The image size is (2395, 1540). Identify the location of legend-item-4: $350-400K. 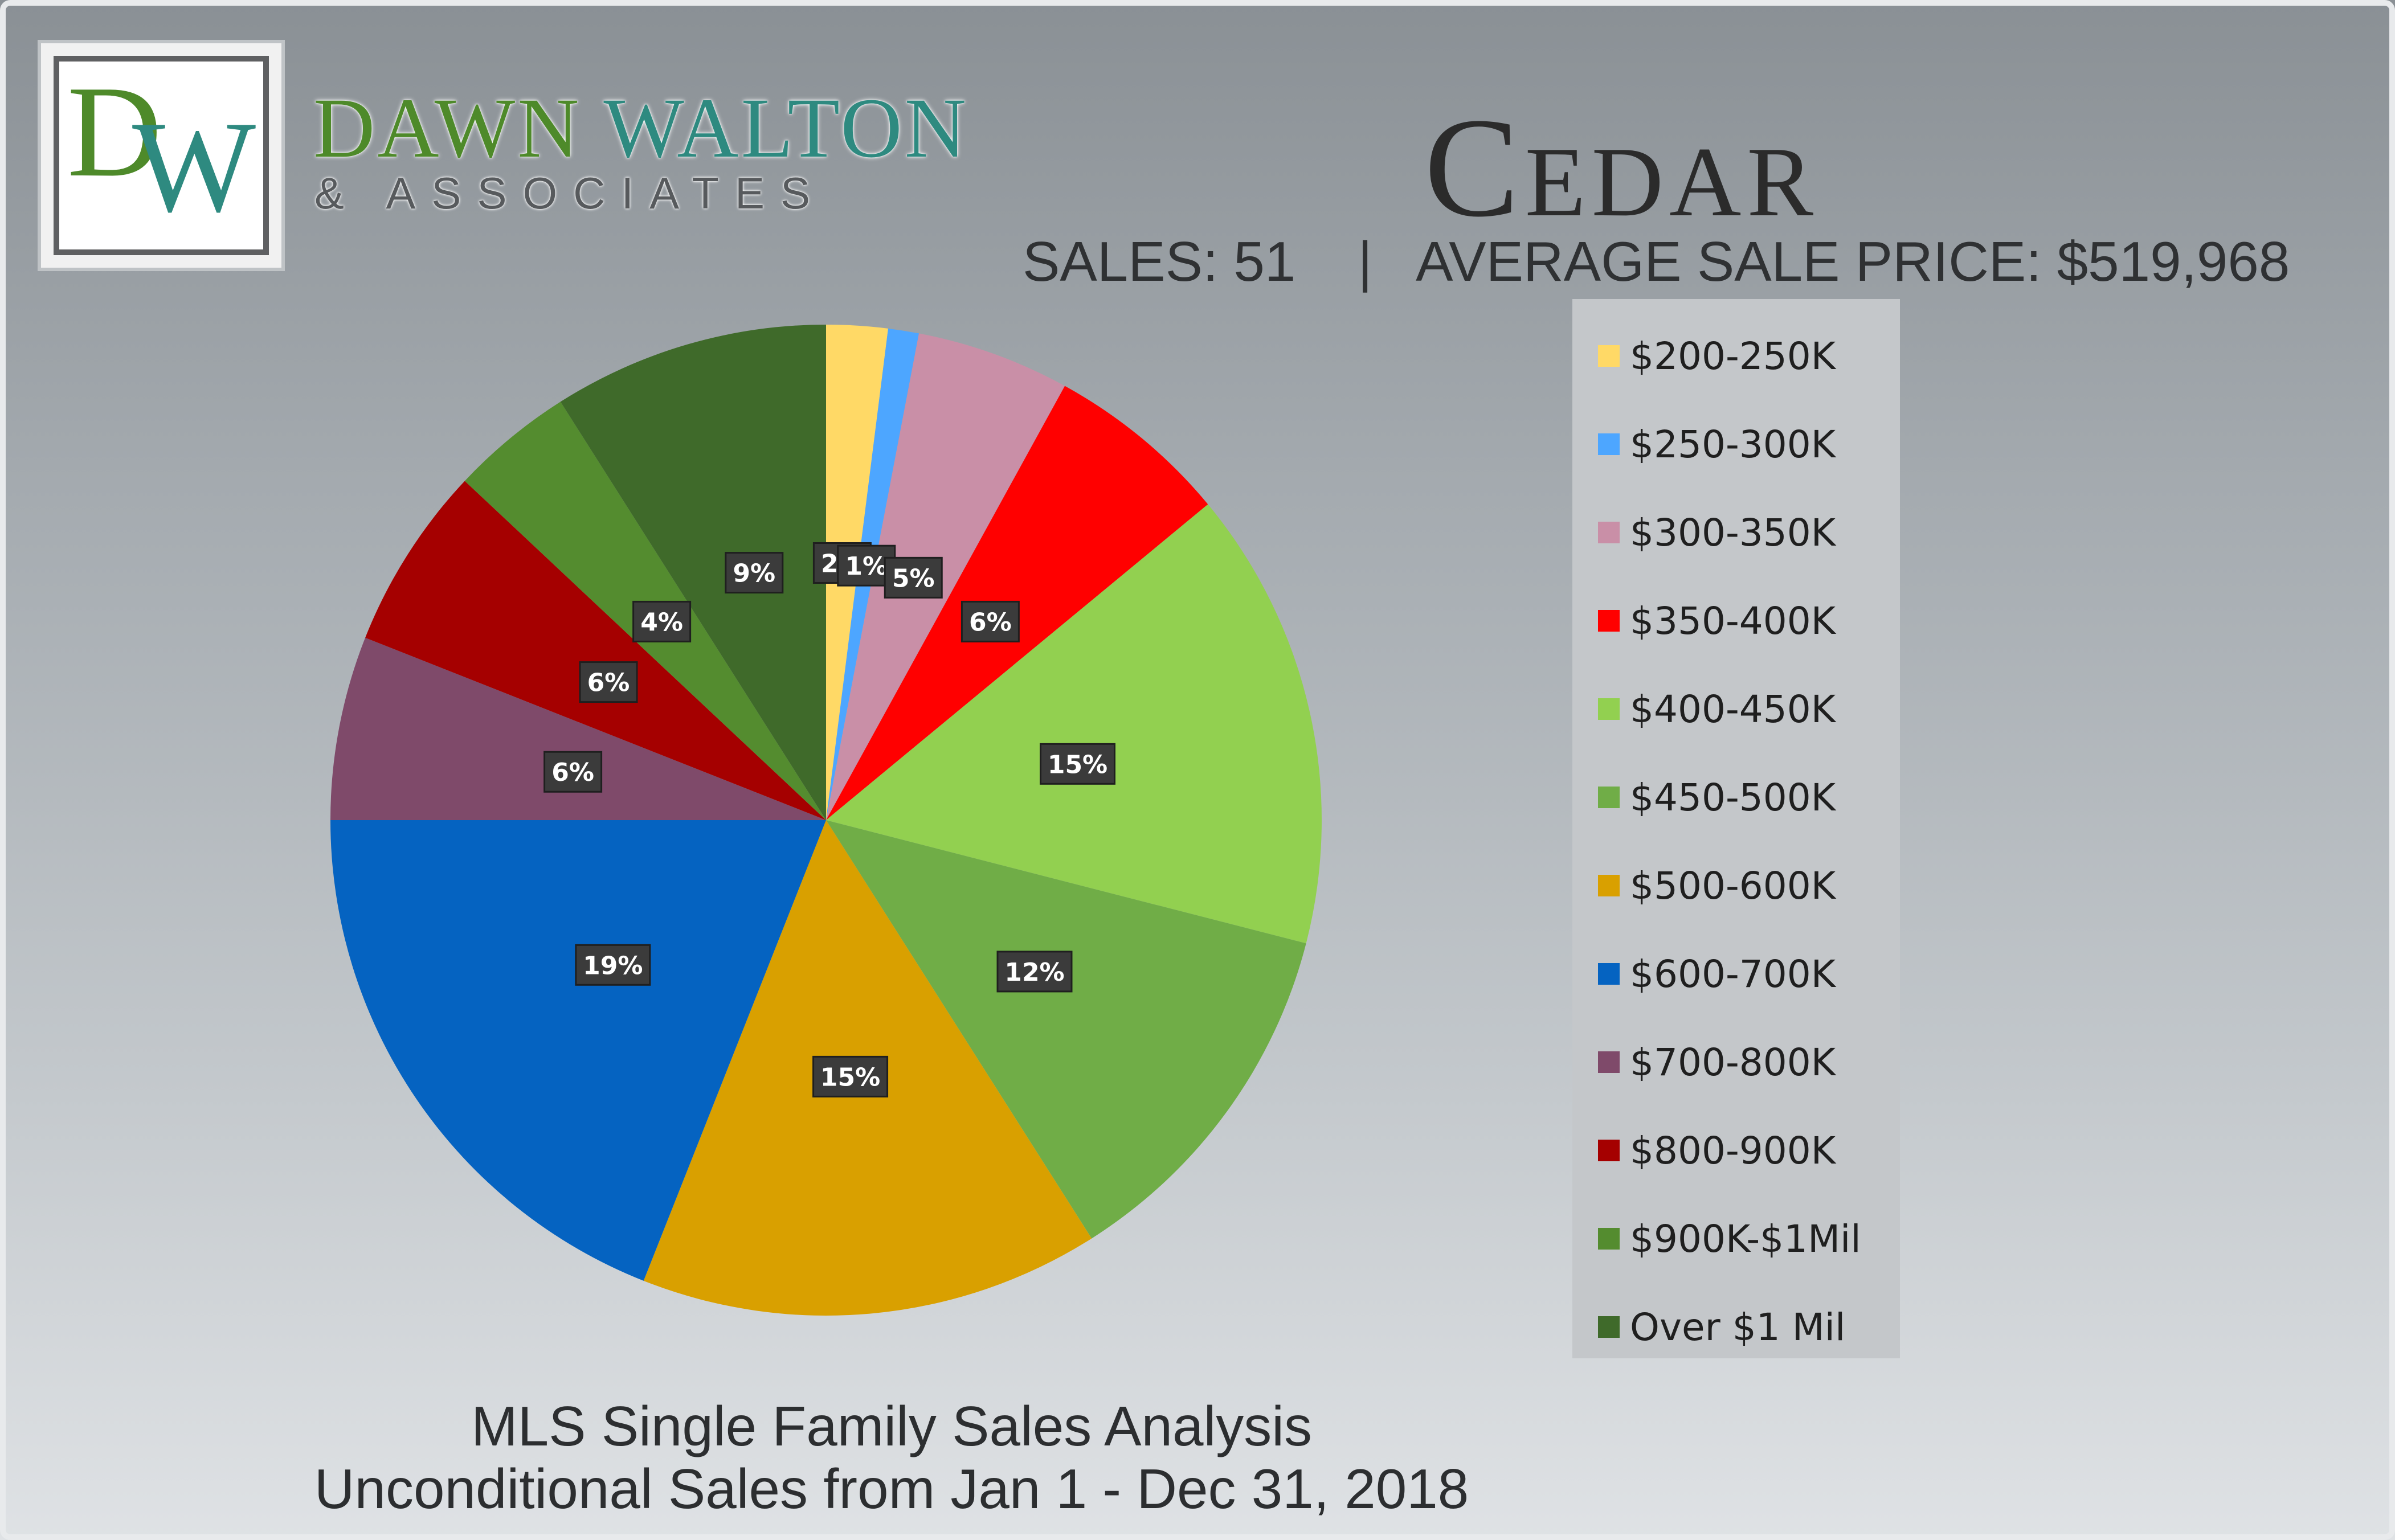
(1717, 620).